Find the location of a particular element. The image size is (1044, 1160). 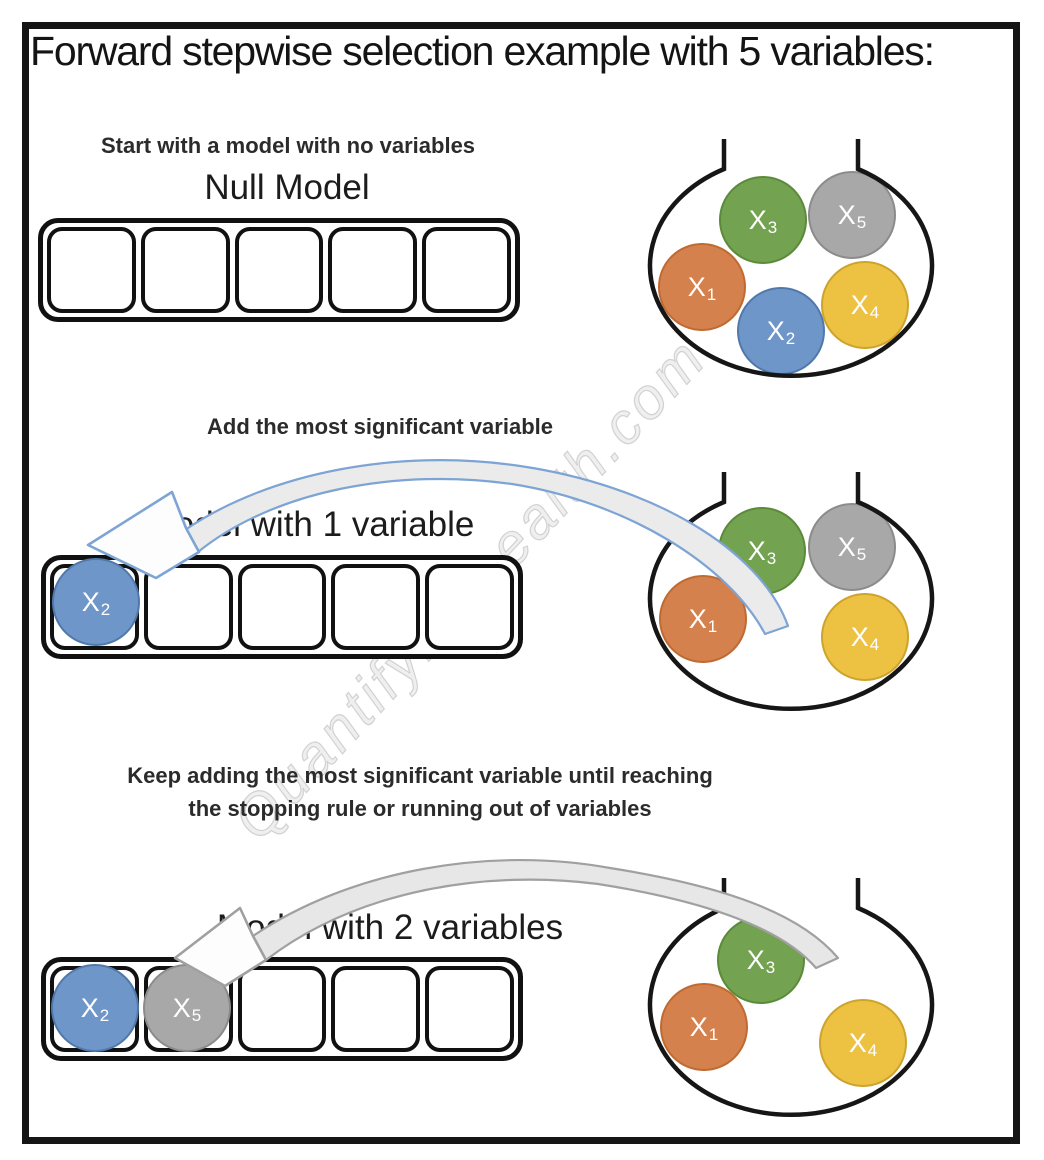

section-2-heading: Model with 1 variable is located at coordinates (310, 524).